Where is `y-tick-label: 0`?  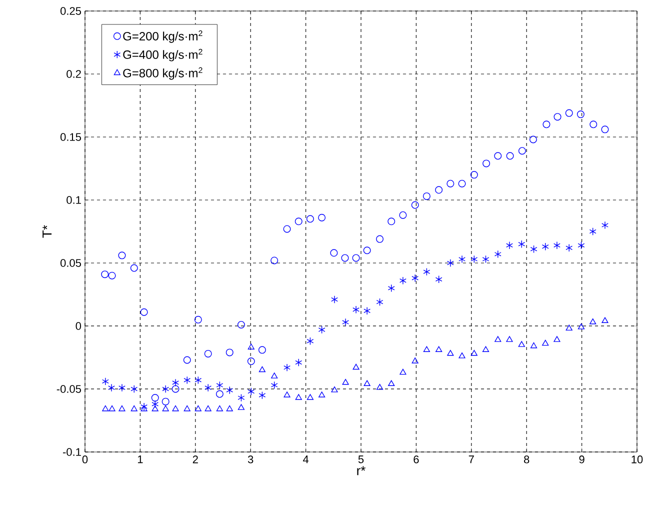 y-tick-label: 0 is located at coordinates (79, 326).